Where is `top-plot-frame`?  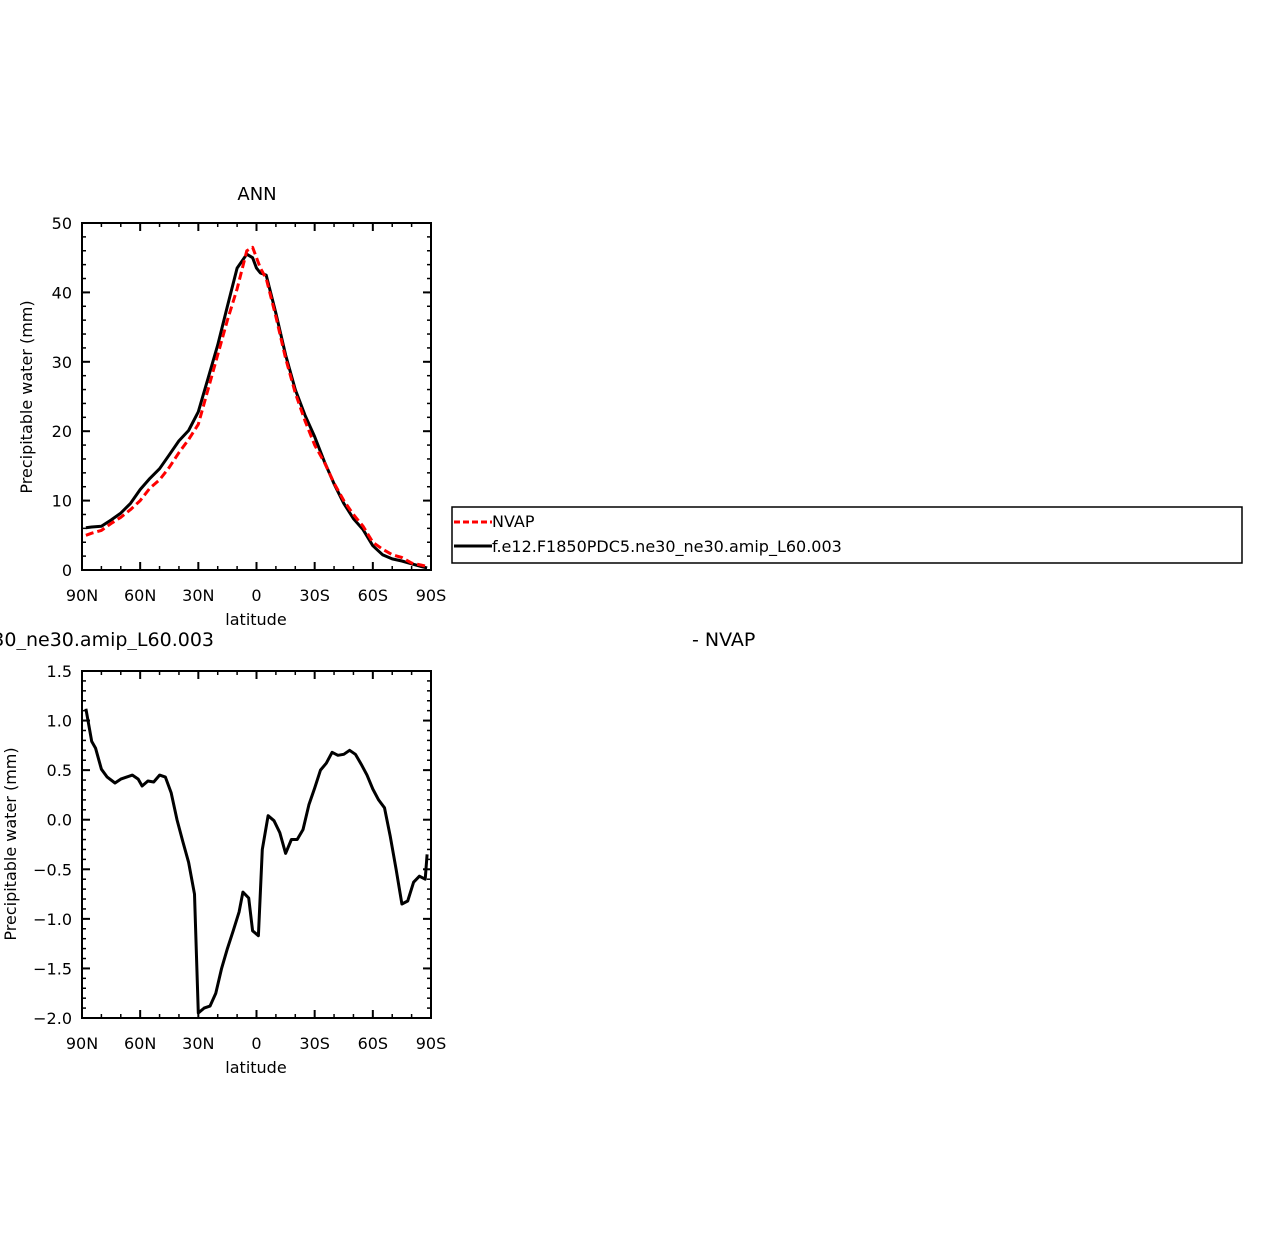 top-plot-frame is located at coordinates (256, 396).